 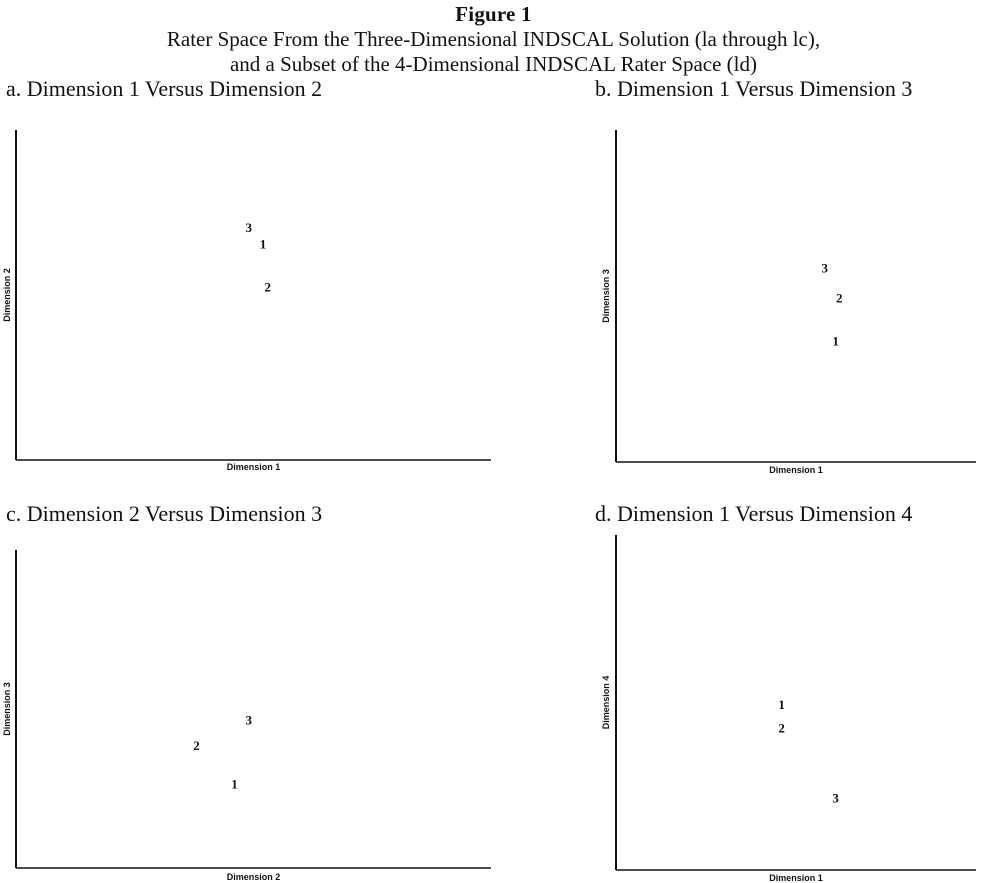 I want to click on panel-d-x-axis-label: Dimension 1, so click(x=796, y=878).